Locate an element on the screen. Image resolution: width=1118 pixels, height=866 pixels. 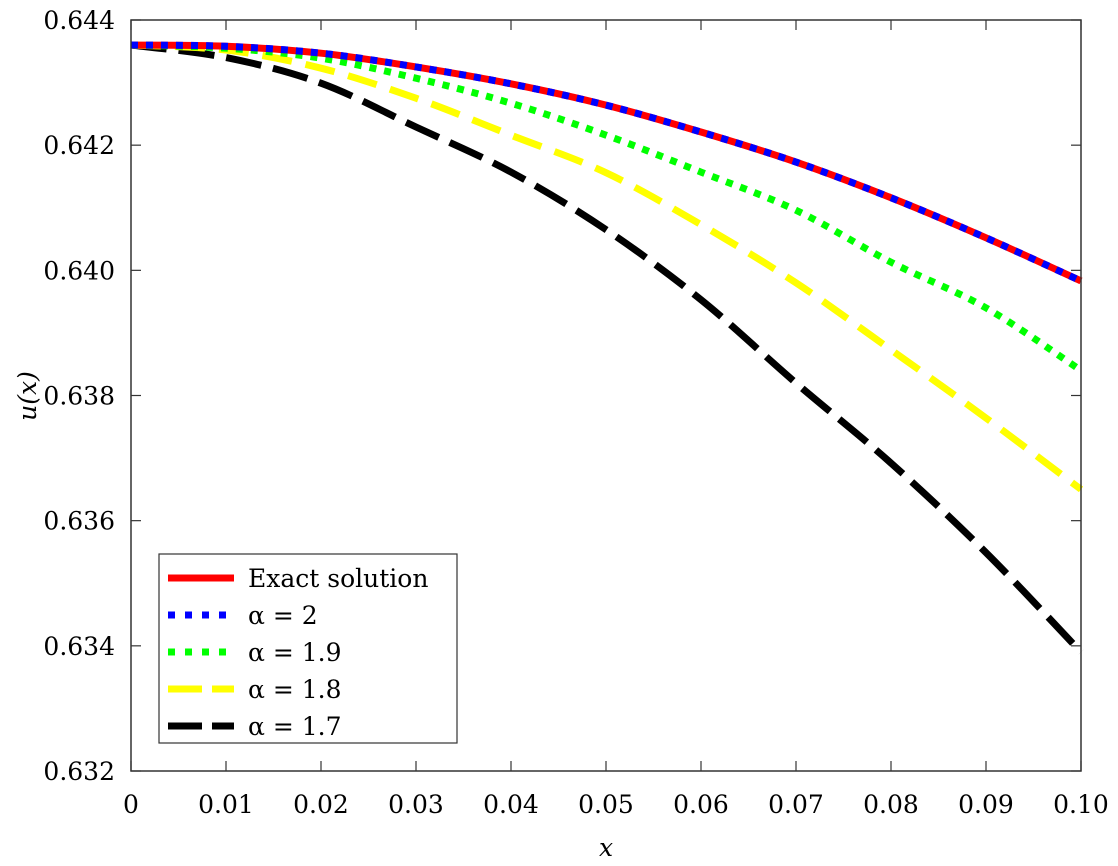
y-tick-label: 0.640 is located at coordinates (79, 270).